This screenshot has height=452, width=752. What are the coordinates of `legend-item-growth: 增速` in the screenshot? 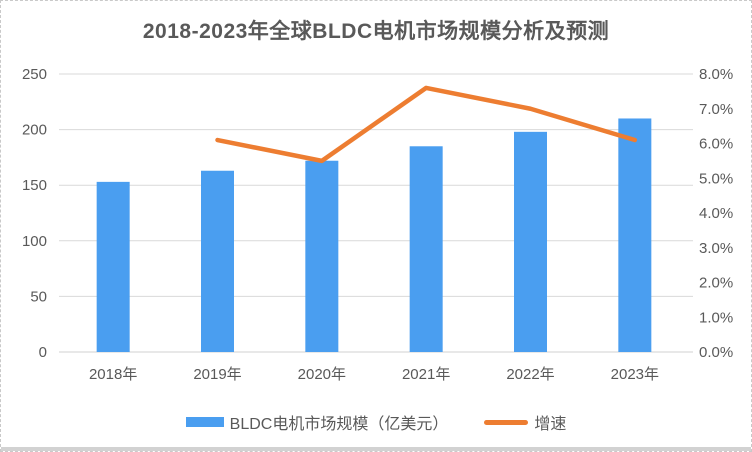 It's located at (525, 422).